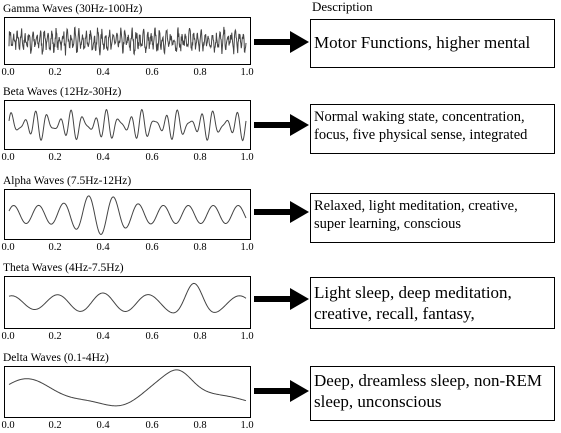  I want to click on gamma-x-ticks: 0.0 0.2 0.4 0.6 0.8 1.0, so click(127, 73).